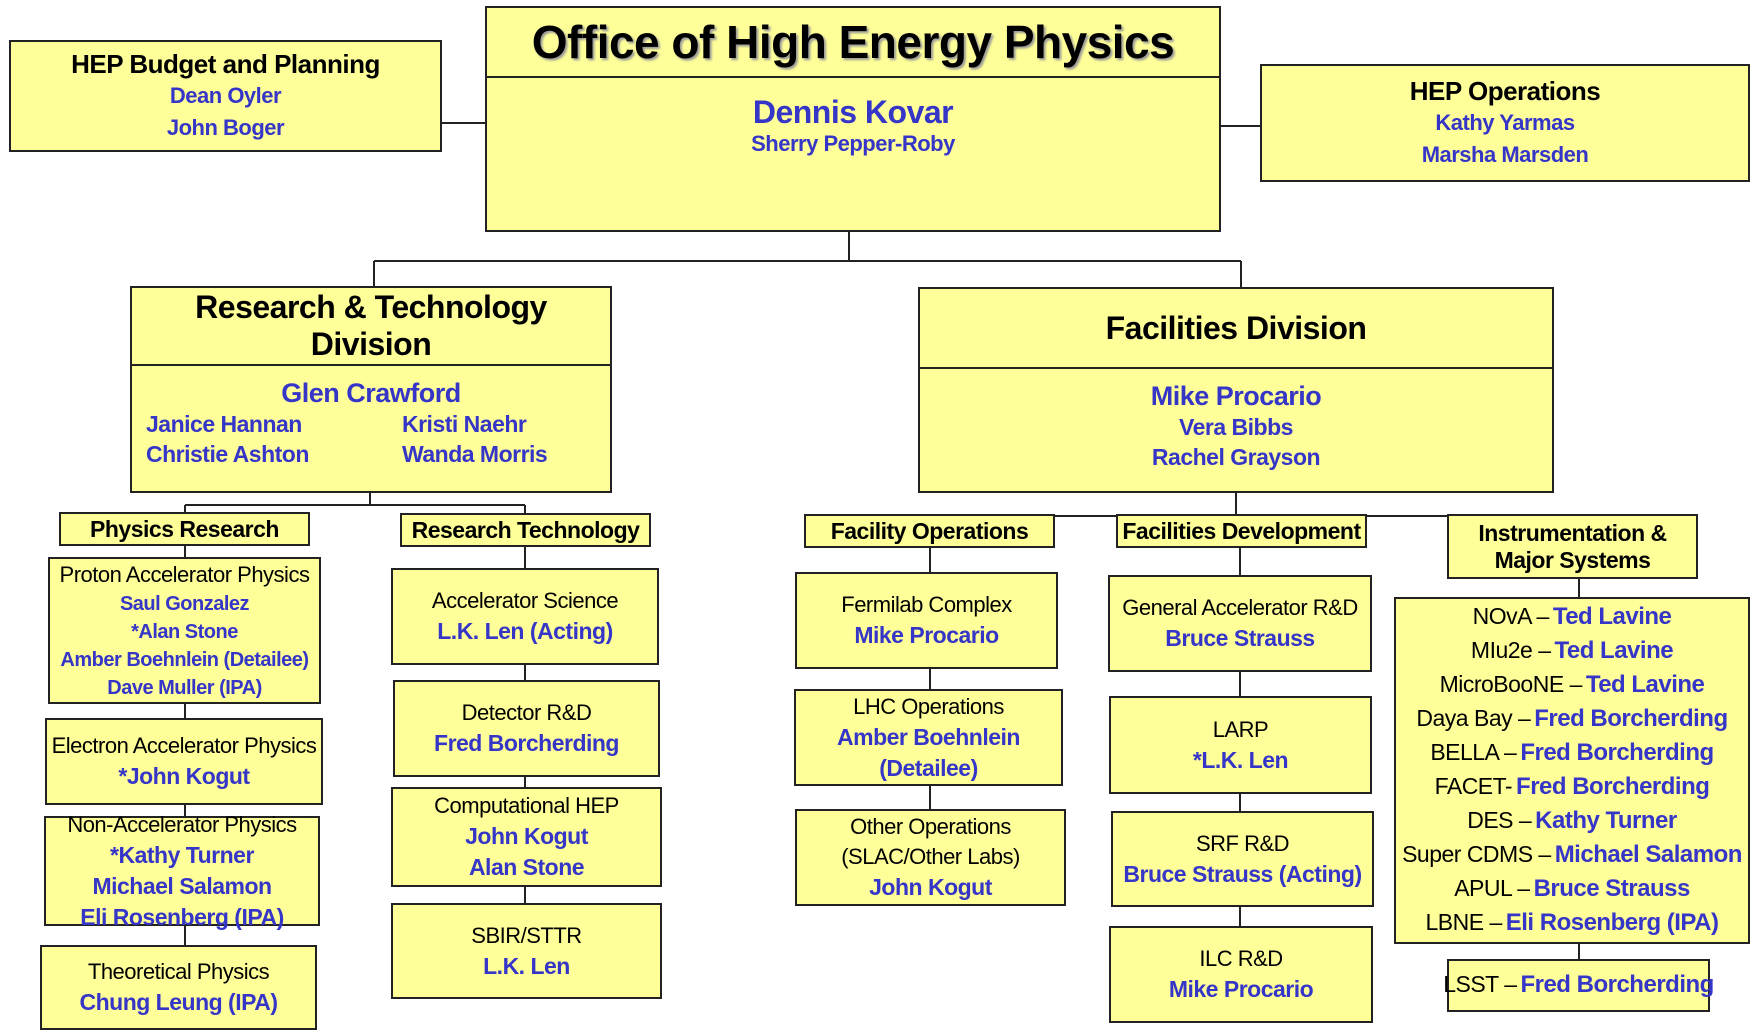  Describe the element at coordinates (371, 393) in the screenshot. I see `division-head: Glen Crawford` at that location.